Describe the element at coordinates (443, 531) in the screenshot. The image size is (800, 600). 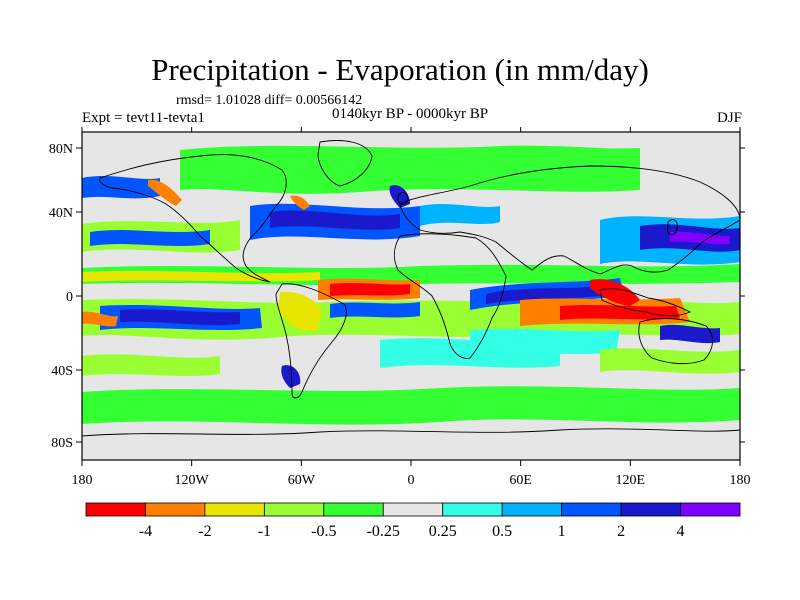
I see `colorbar-label: 0.25` at that location.